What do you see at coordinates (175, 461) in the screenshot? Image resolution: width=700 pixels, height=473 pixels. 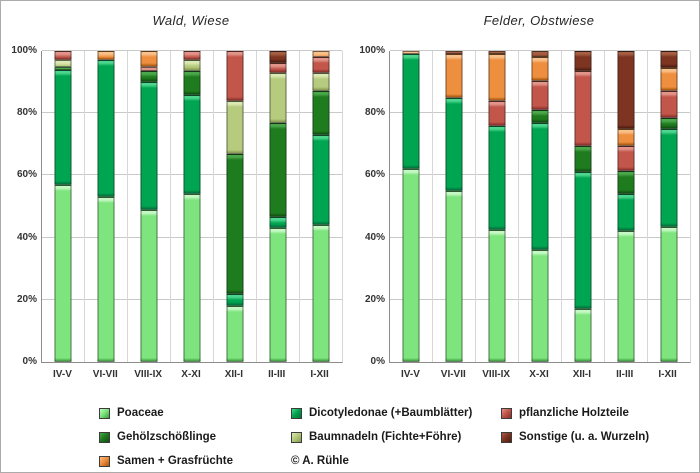 I see `legend-item-label: Samen + Grasfrüchte` at bounding box center [175, 461].